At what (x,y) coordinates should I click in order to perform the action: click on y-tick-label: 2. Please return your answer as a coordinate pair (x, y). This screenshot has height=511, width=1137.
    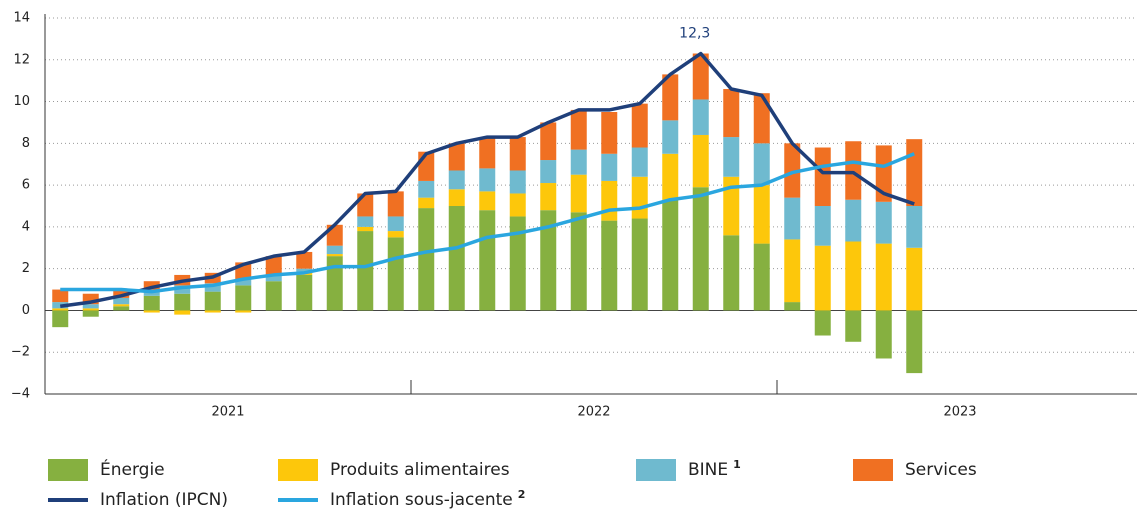
    Looking at the image, I should click on (26, 268).